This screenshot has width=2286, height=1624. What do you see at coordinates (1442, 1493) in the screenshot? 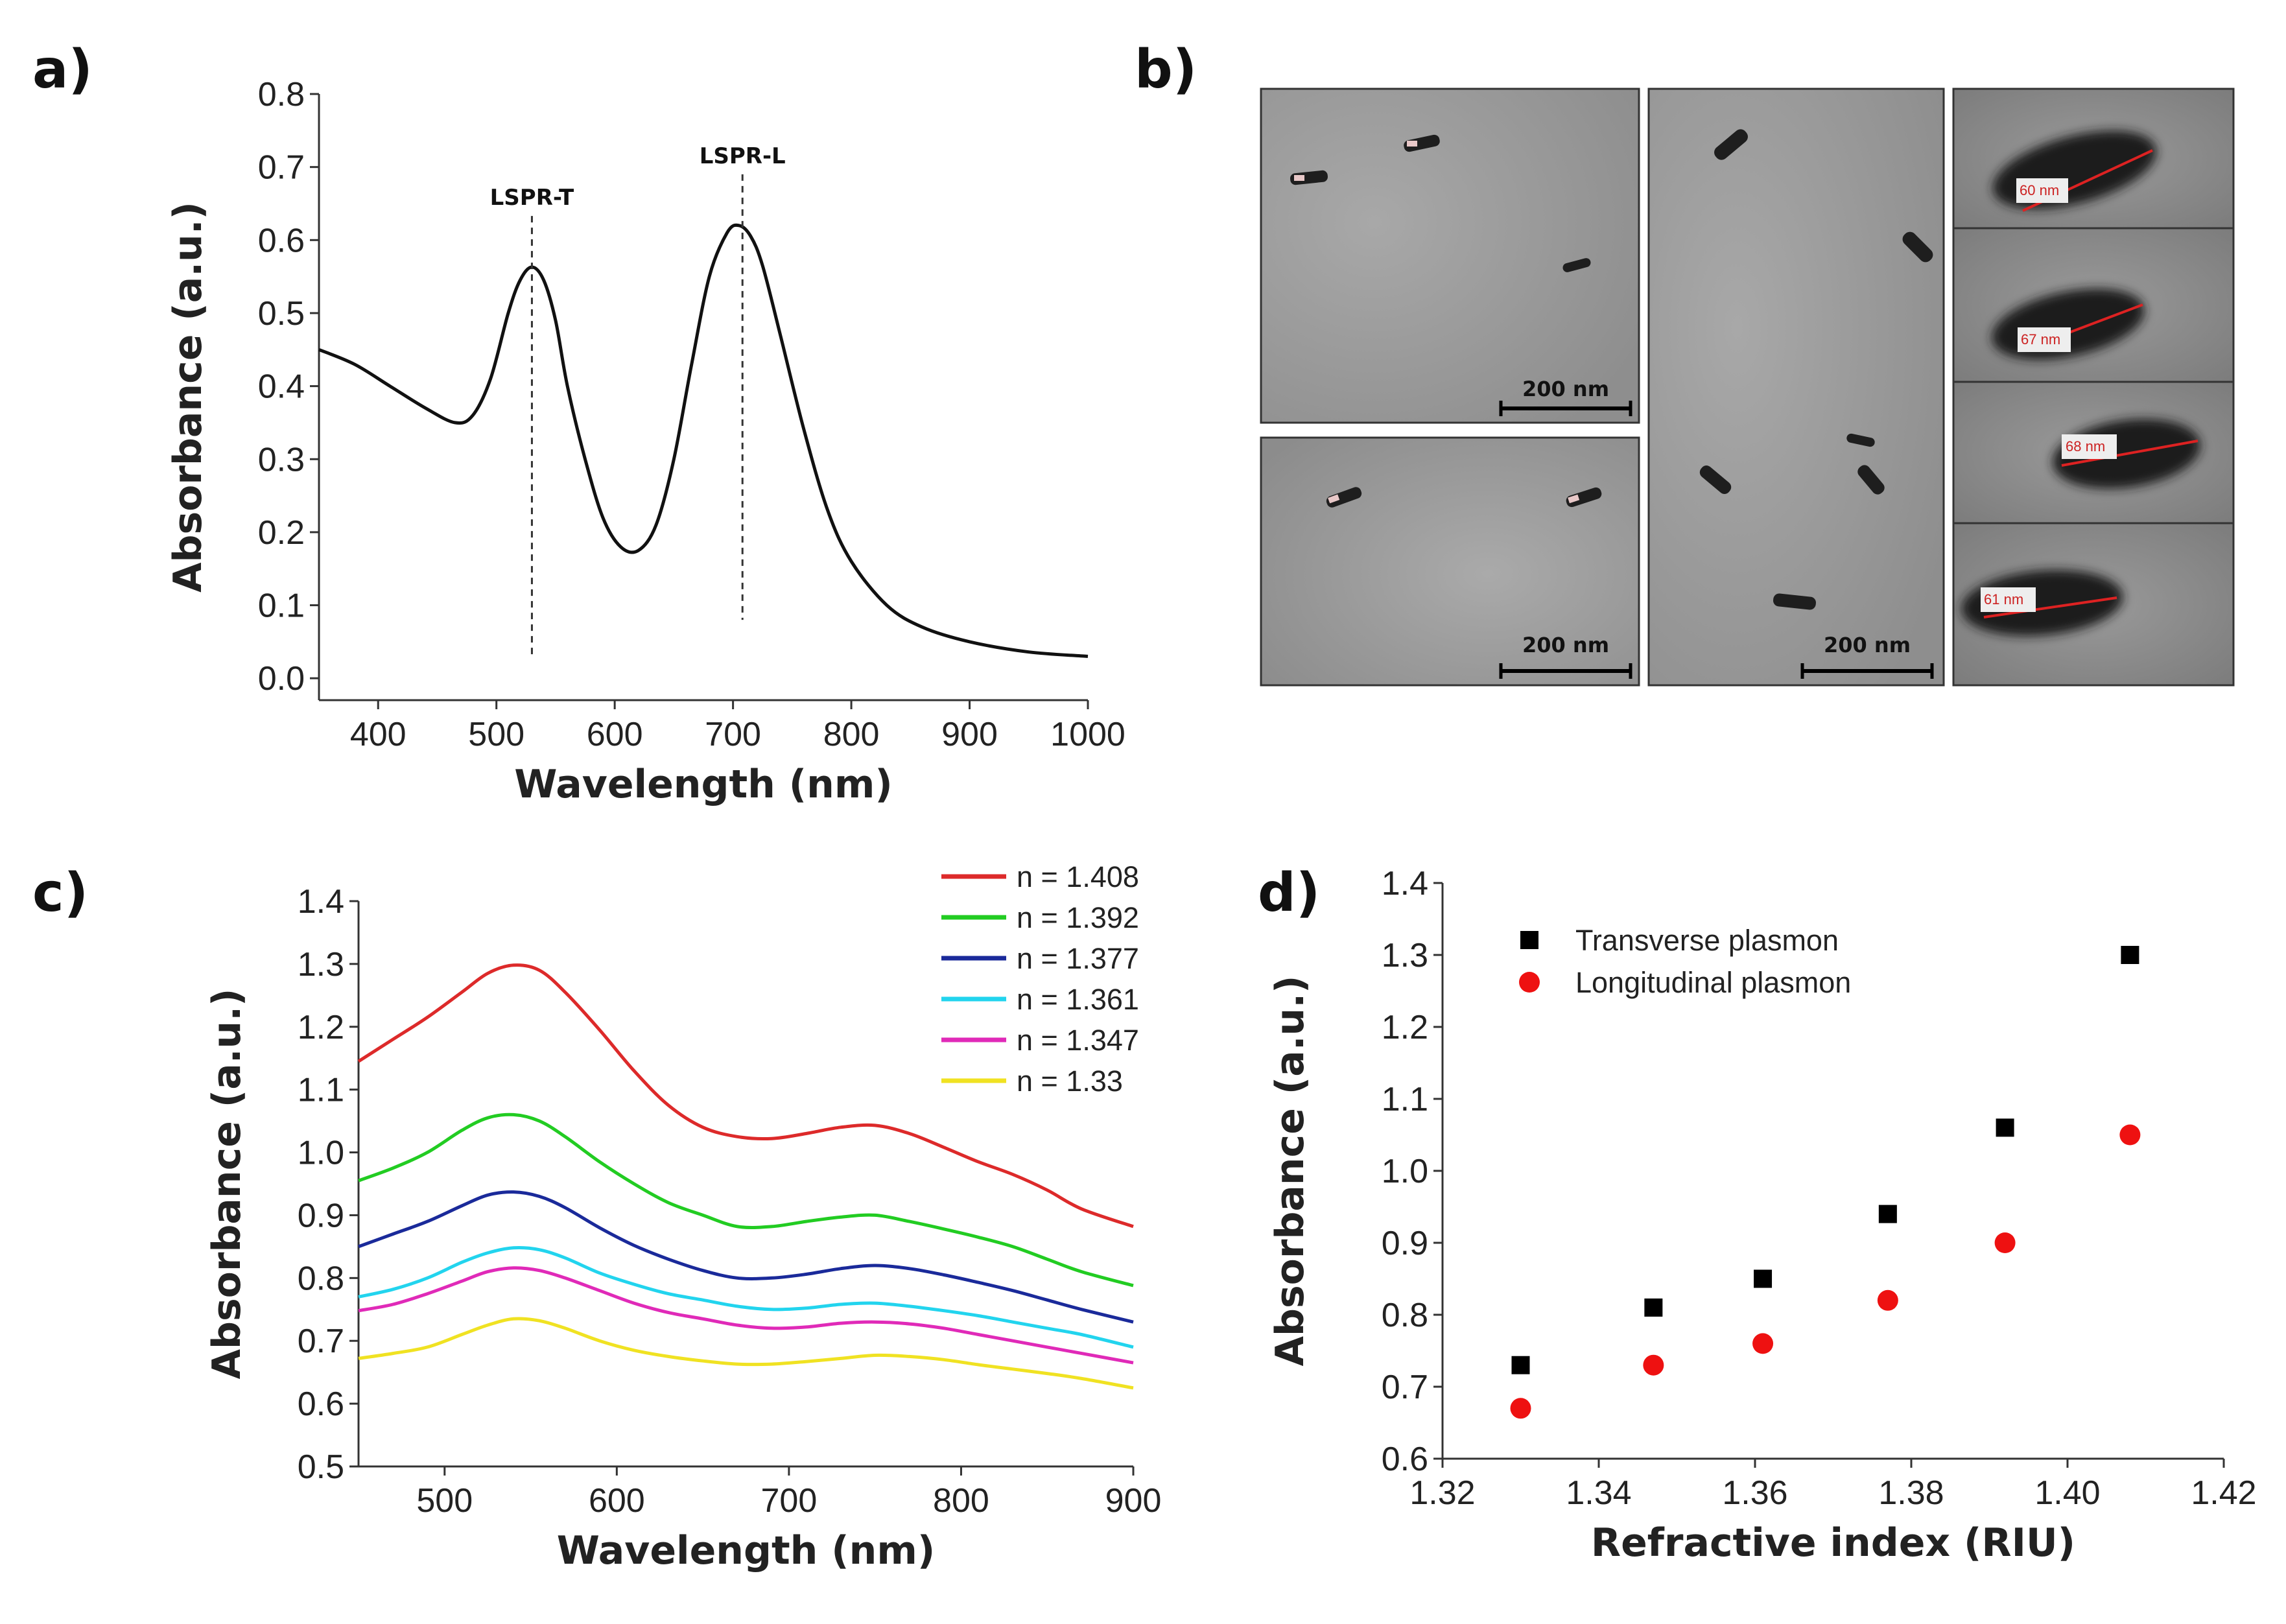
I see `x-tick-label: 1.32` at bounding box center [1442, 1493].